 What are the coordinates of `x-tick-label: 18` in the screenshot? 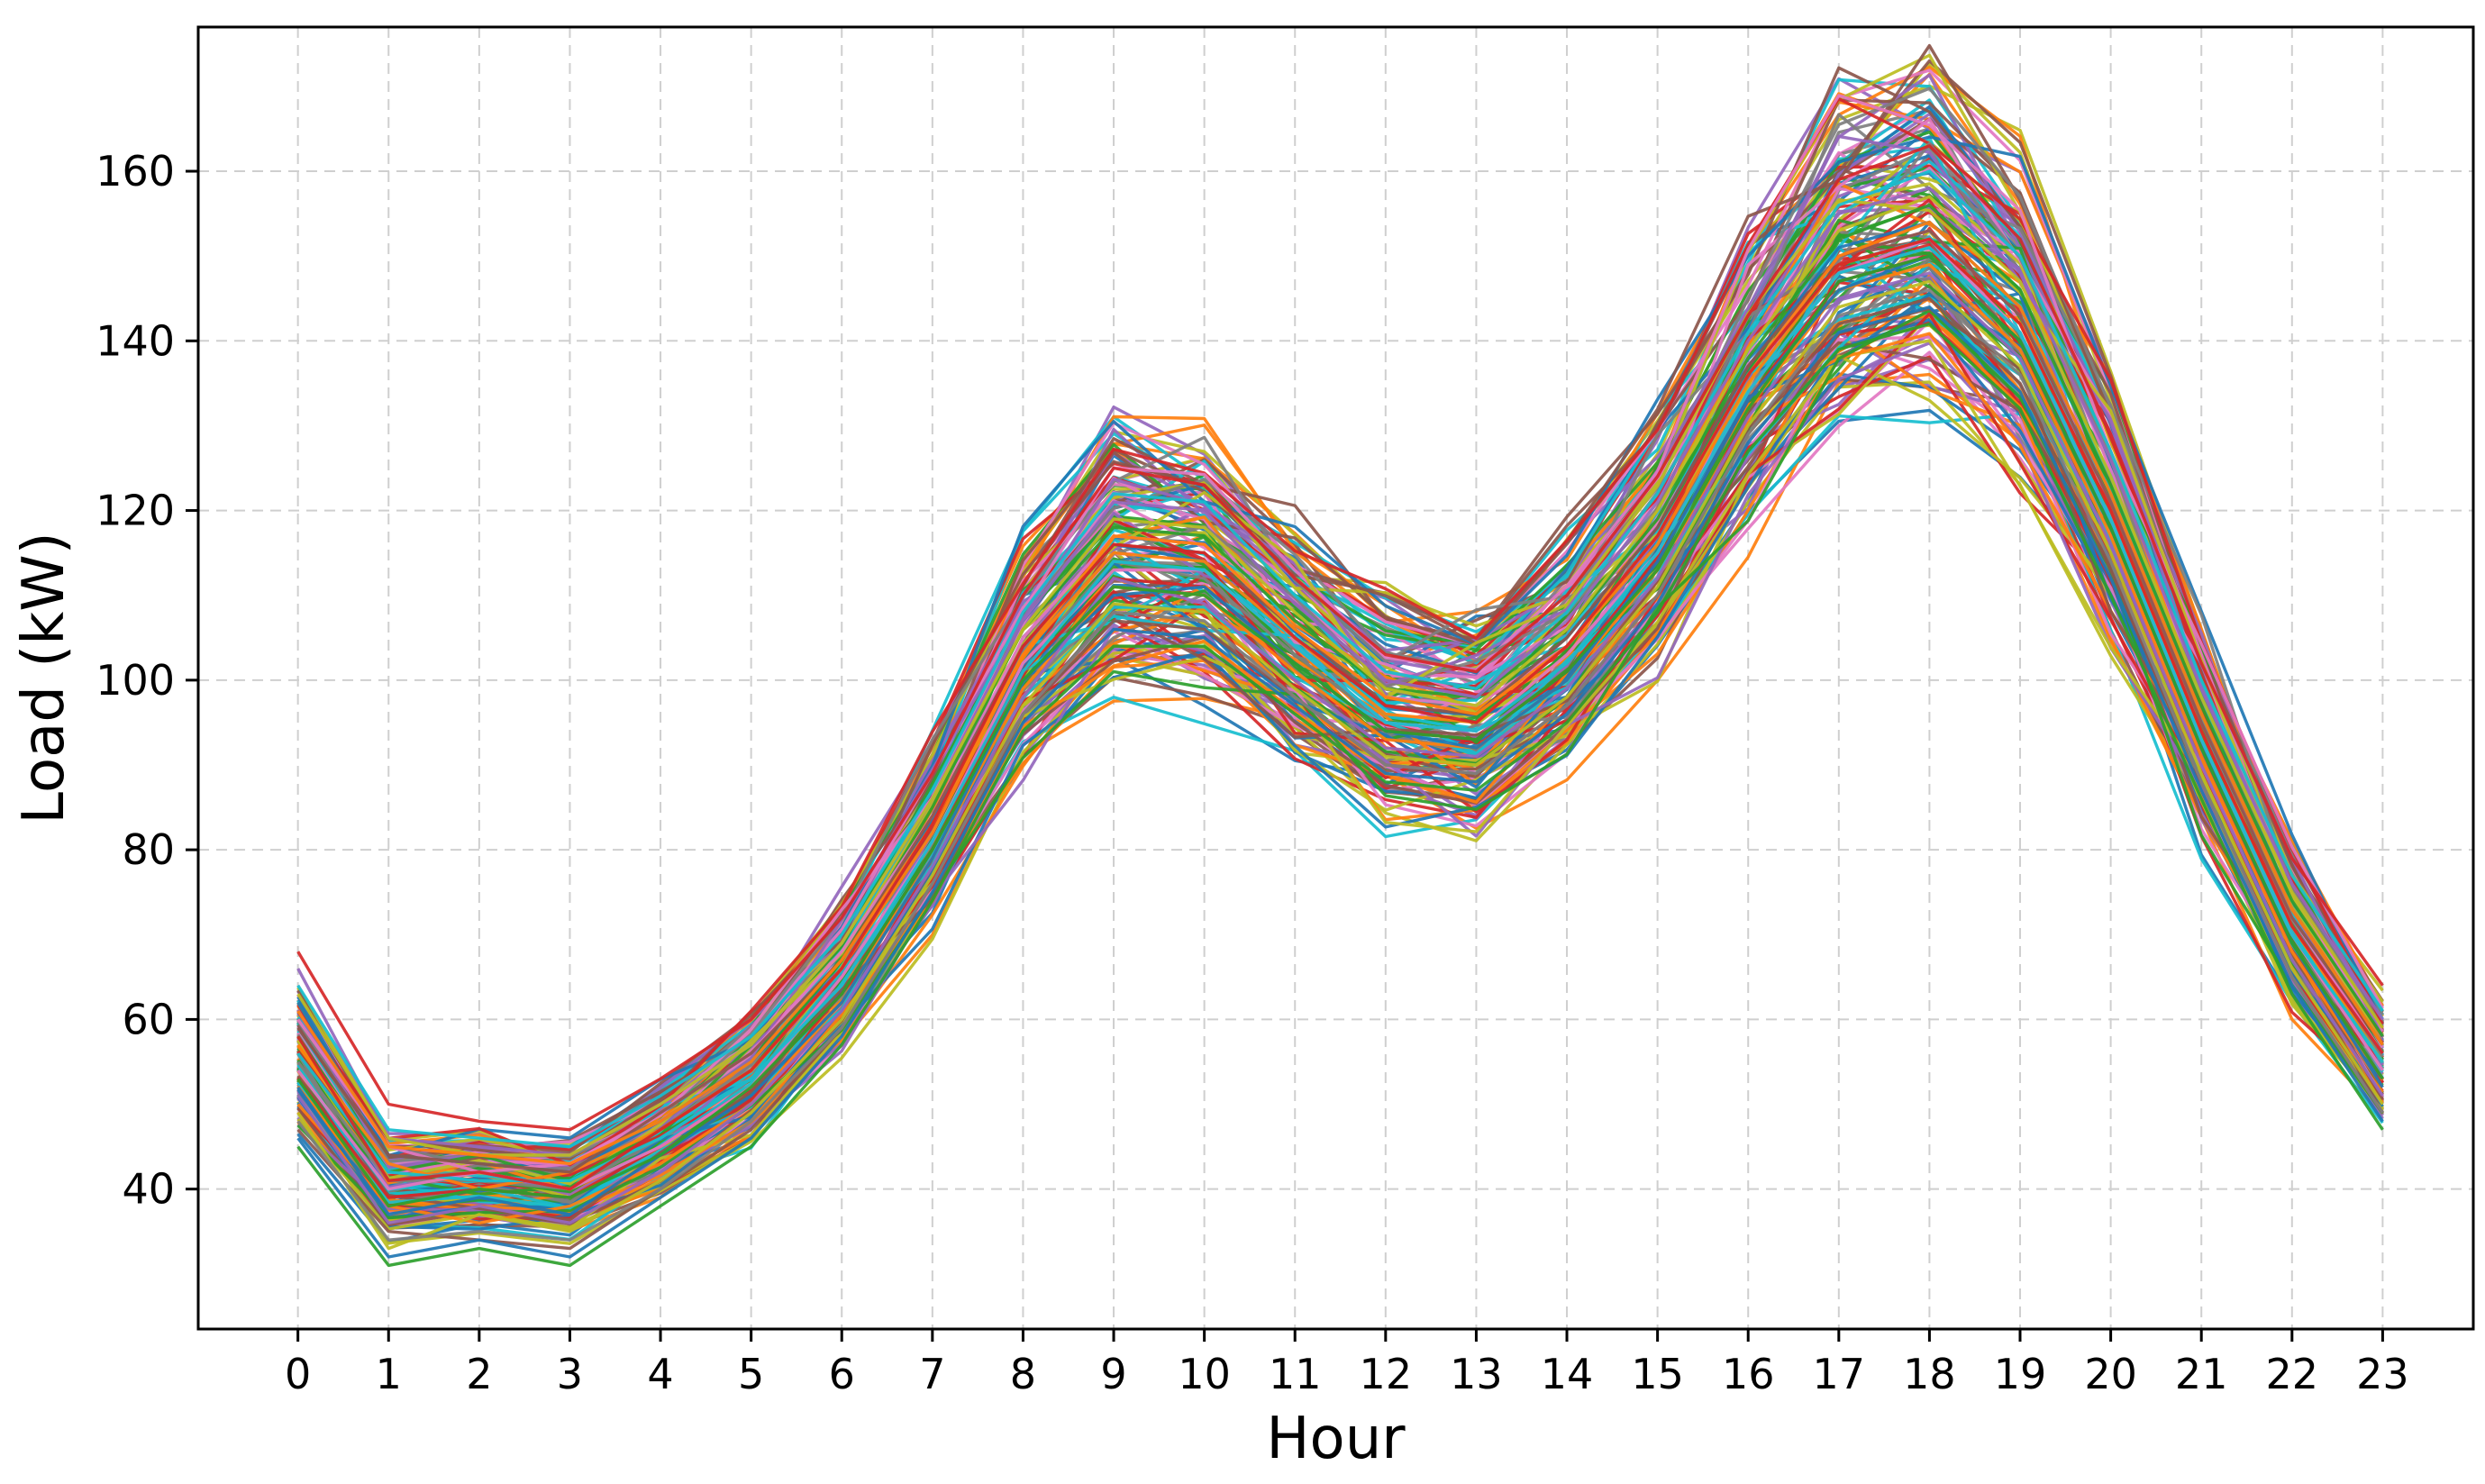 It's located at (1929, 1374).